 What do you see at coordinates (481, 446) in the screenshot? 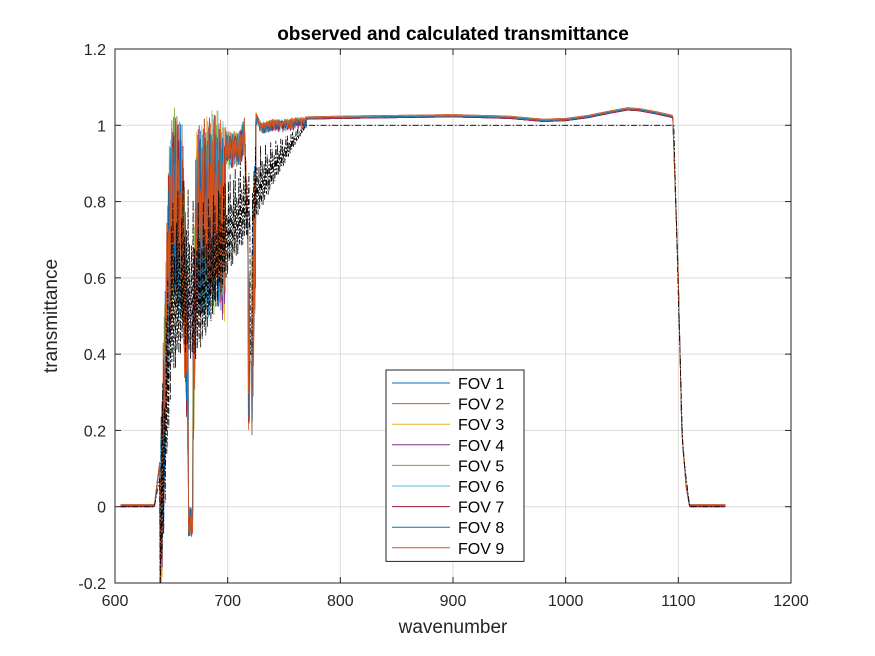
I see `legend-entry: FOV 4` at bounding box center [481, 446].